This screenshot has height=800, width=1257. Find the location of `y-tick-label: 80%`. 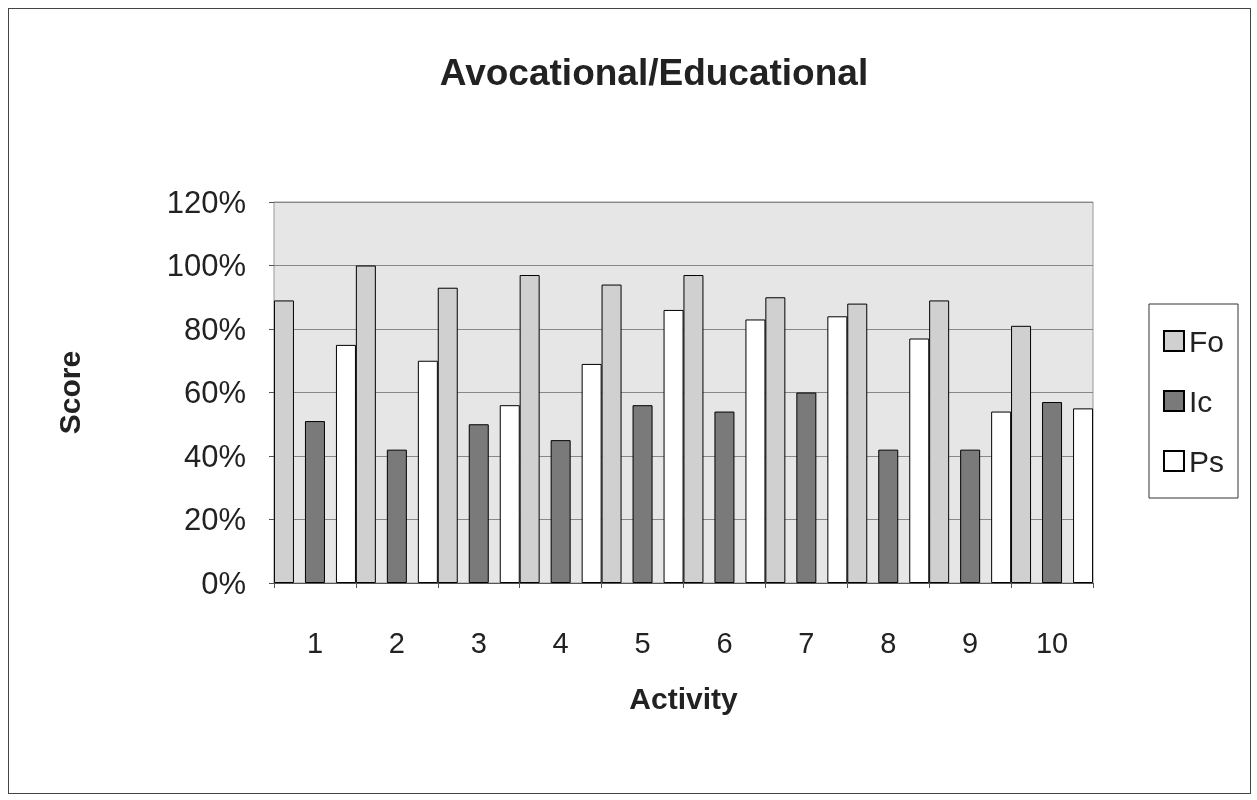

y-tick-label: 80% is located at coordinates (214, 329).